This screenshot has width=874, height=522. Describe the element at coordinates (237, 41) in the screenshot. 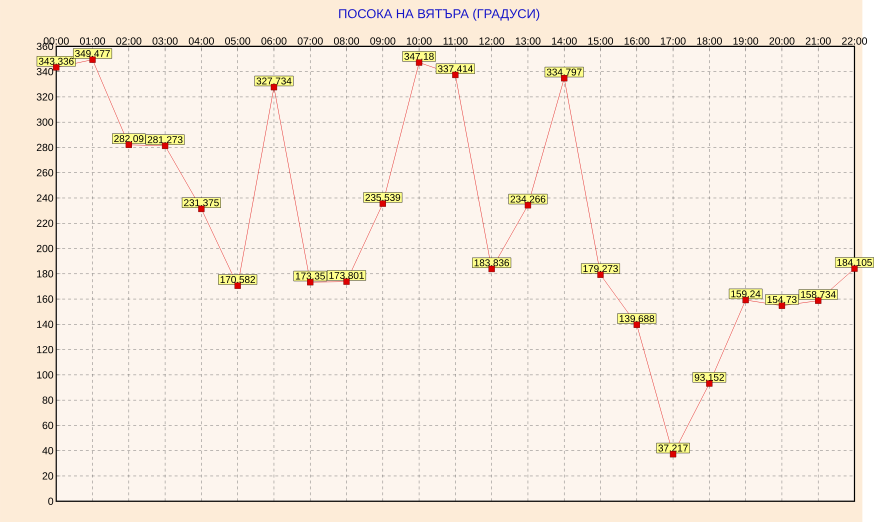

I see `x-tick-label: 05:00` at that location.